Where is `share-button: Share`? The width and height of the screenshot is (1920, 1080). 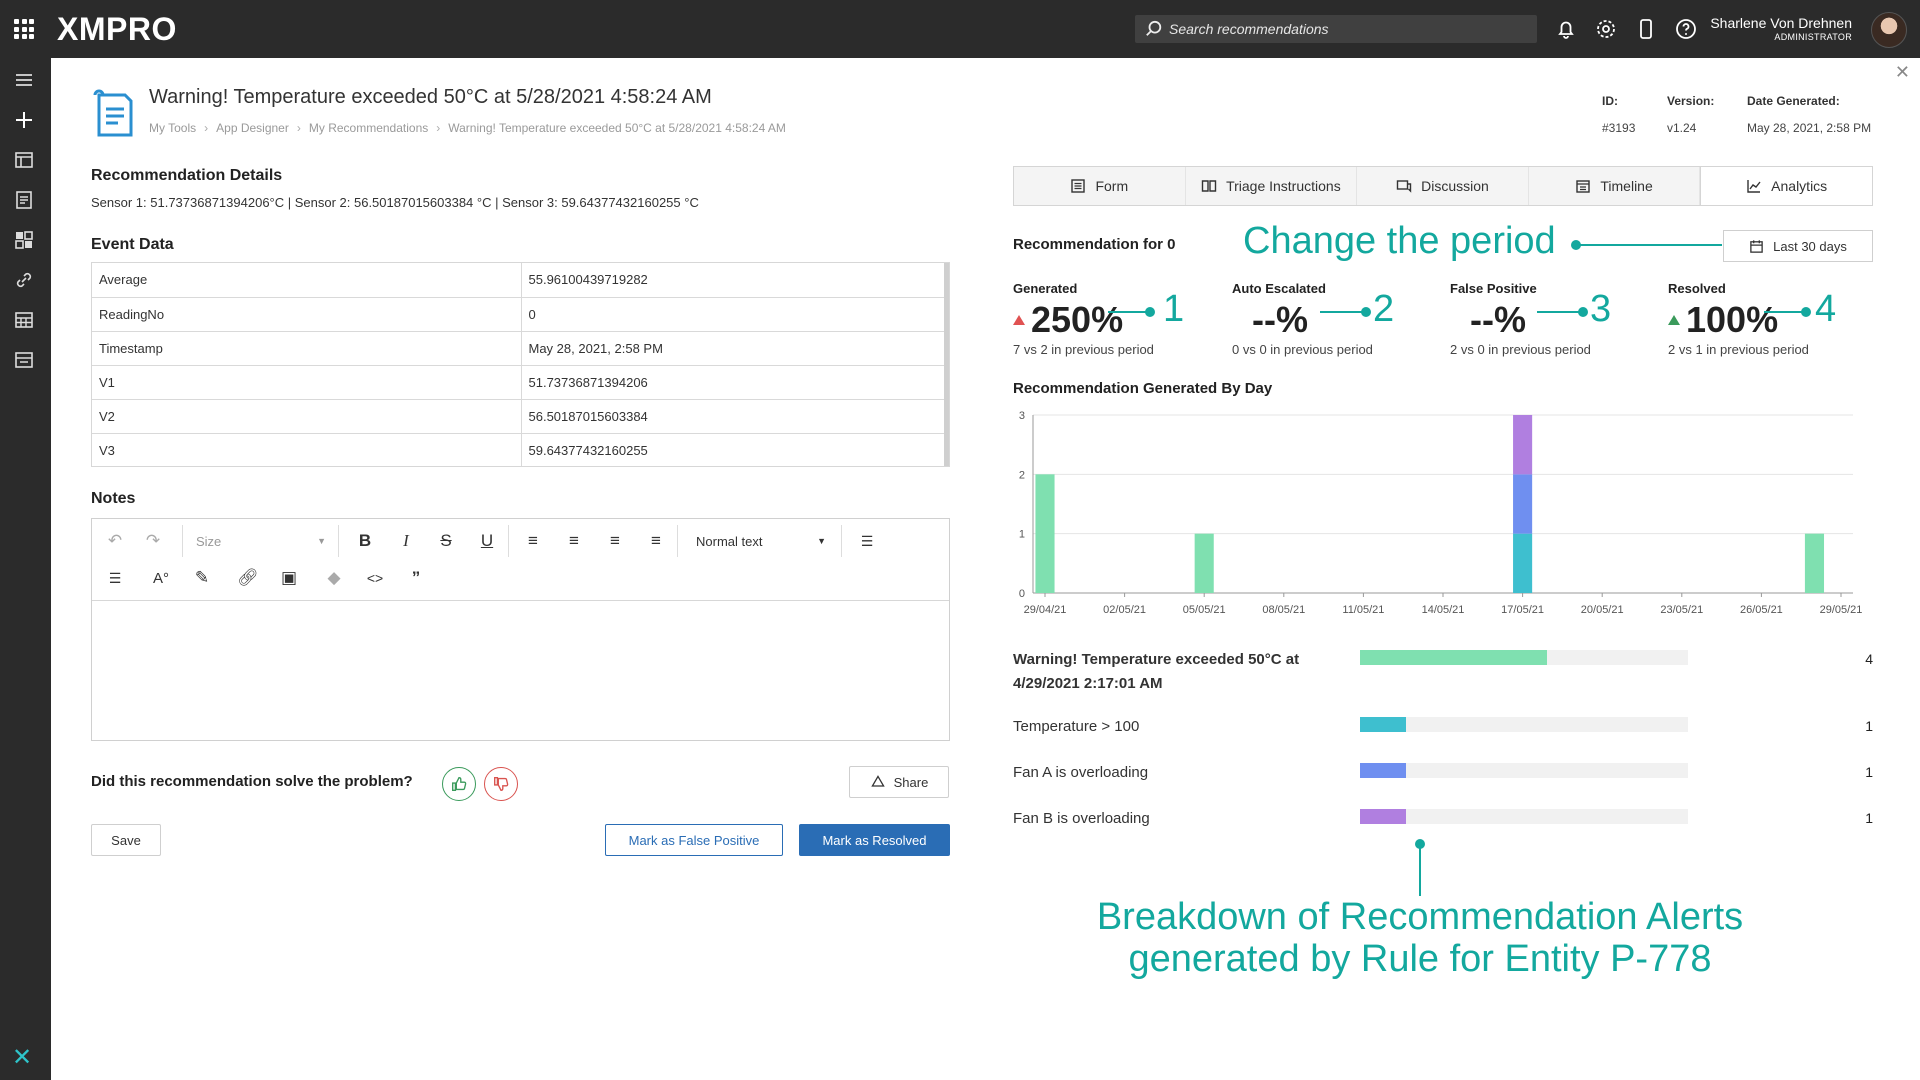
share-button: Share is located at coordinates (899, 782).